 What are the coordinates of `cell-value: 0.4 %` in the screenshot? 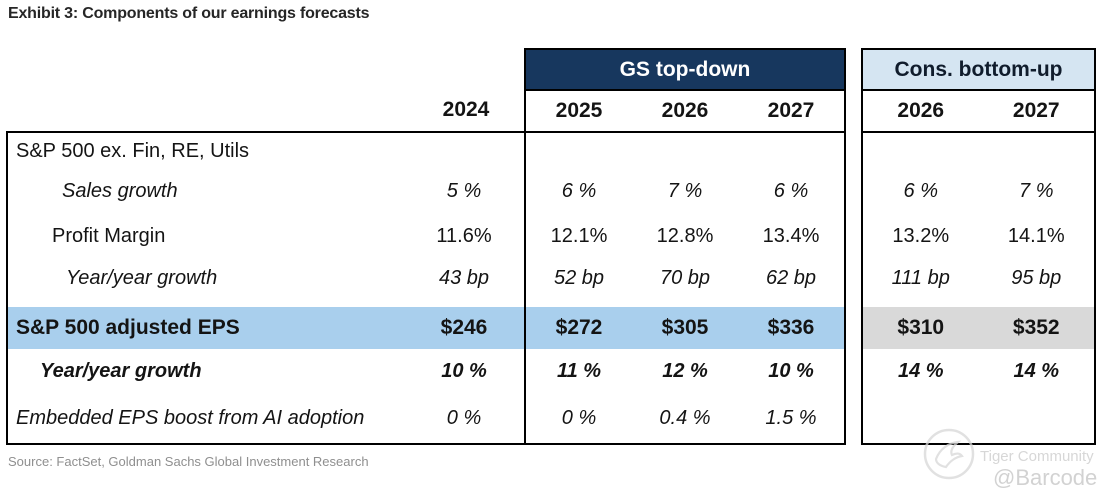 It's located at (685, 417).